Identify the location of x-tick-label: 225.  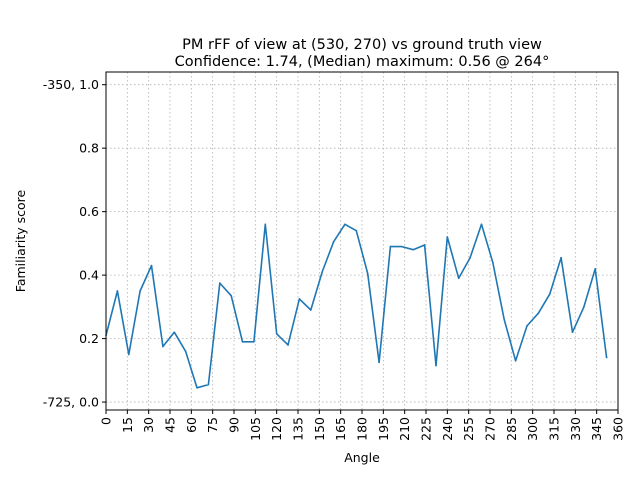
(426, 429).